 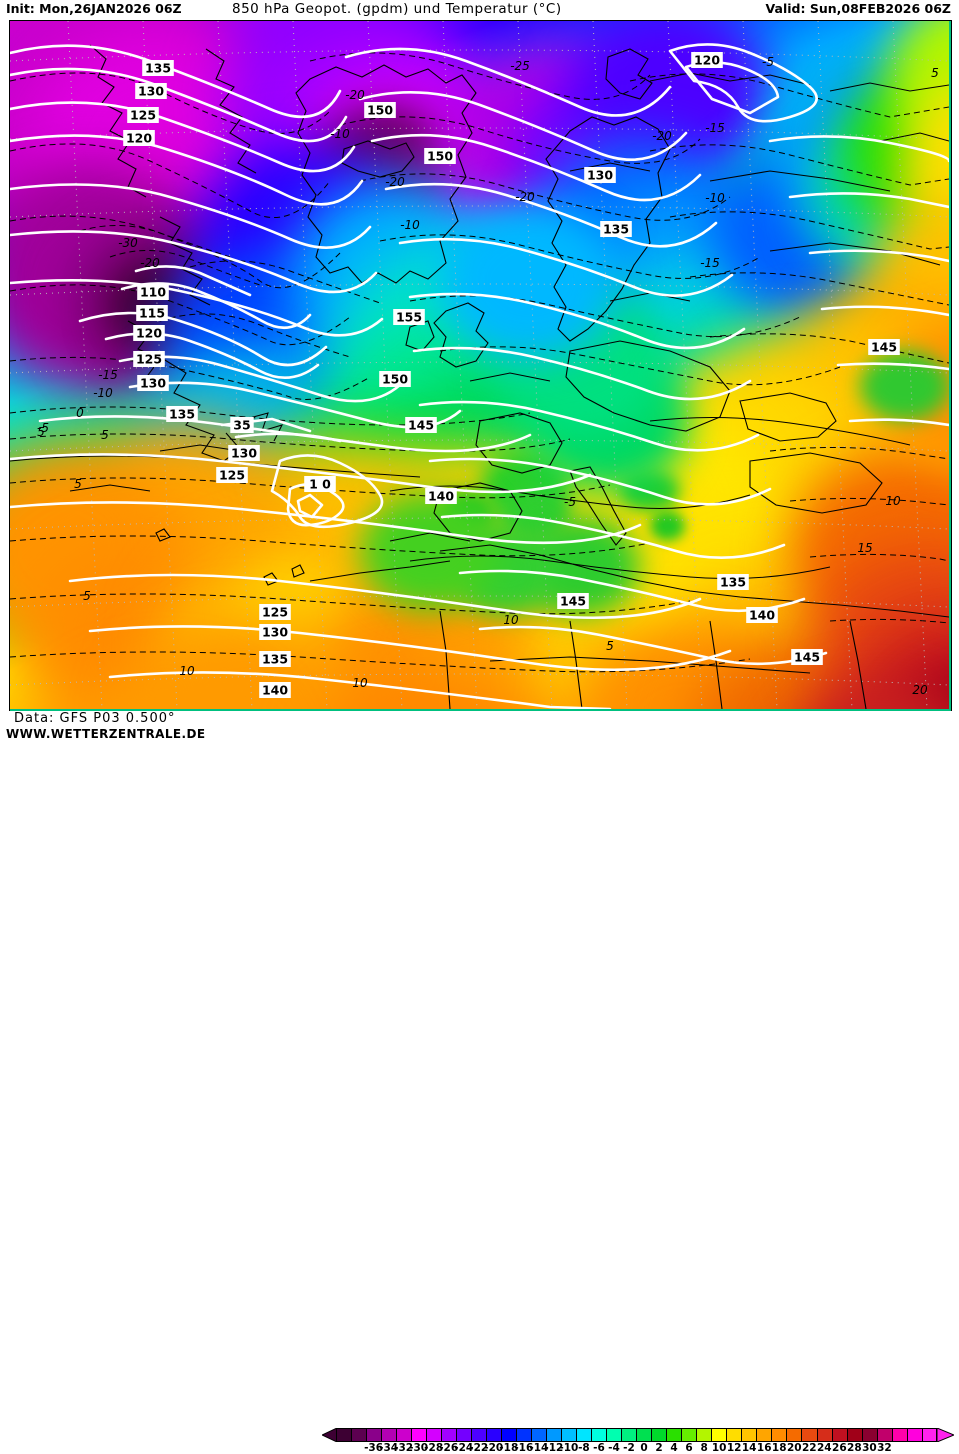 I want to click on geopotential-label: 120, so click(x=149, y=333).